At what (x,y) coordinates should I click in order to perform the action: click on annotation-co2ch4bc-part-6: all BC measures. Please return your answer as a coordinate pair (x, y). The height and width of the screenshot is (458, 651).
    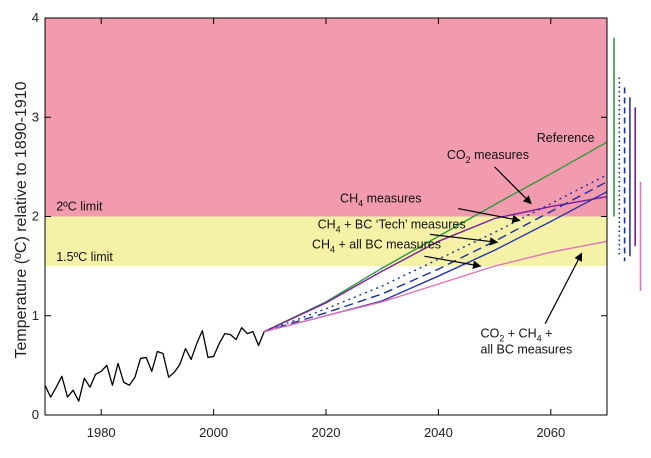
    Looking at the image, I should click on (527, 350).